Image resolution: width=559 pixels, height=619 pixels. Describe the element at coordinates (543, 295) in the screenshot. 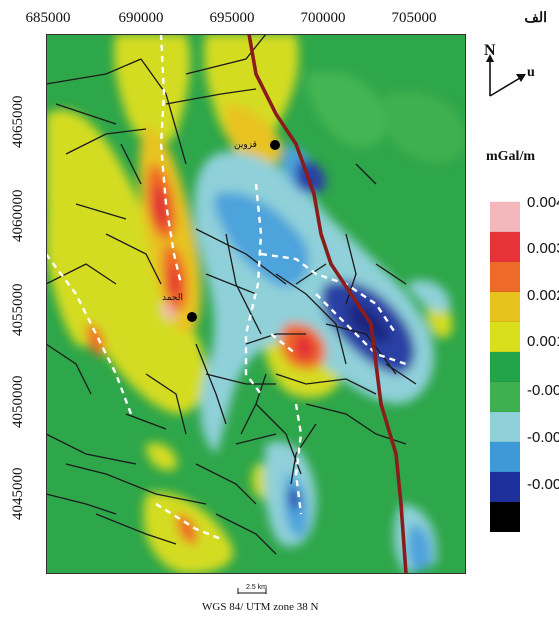

I see `legend-label: 0.002` at that location.